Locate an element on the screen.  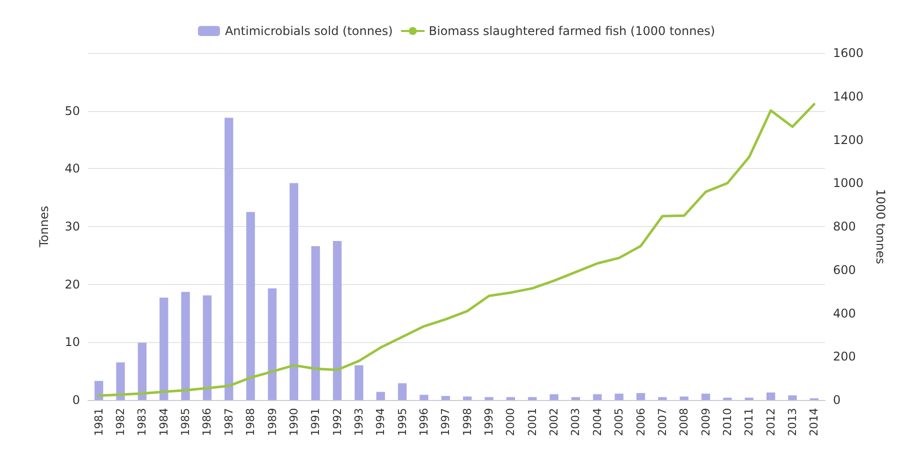
x-tick-label: 1998 is located at coordinates (467, 422).